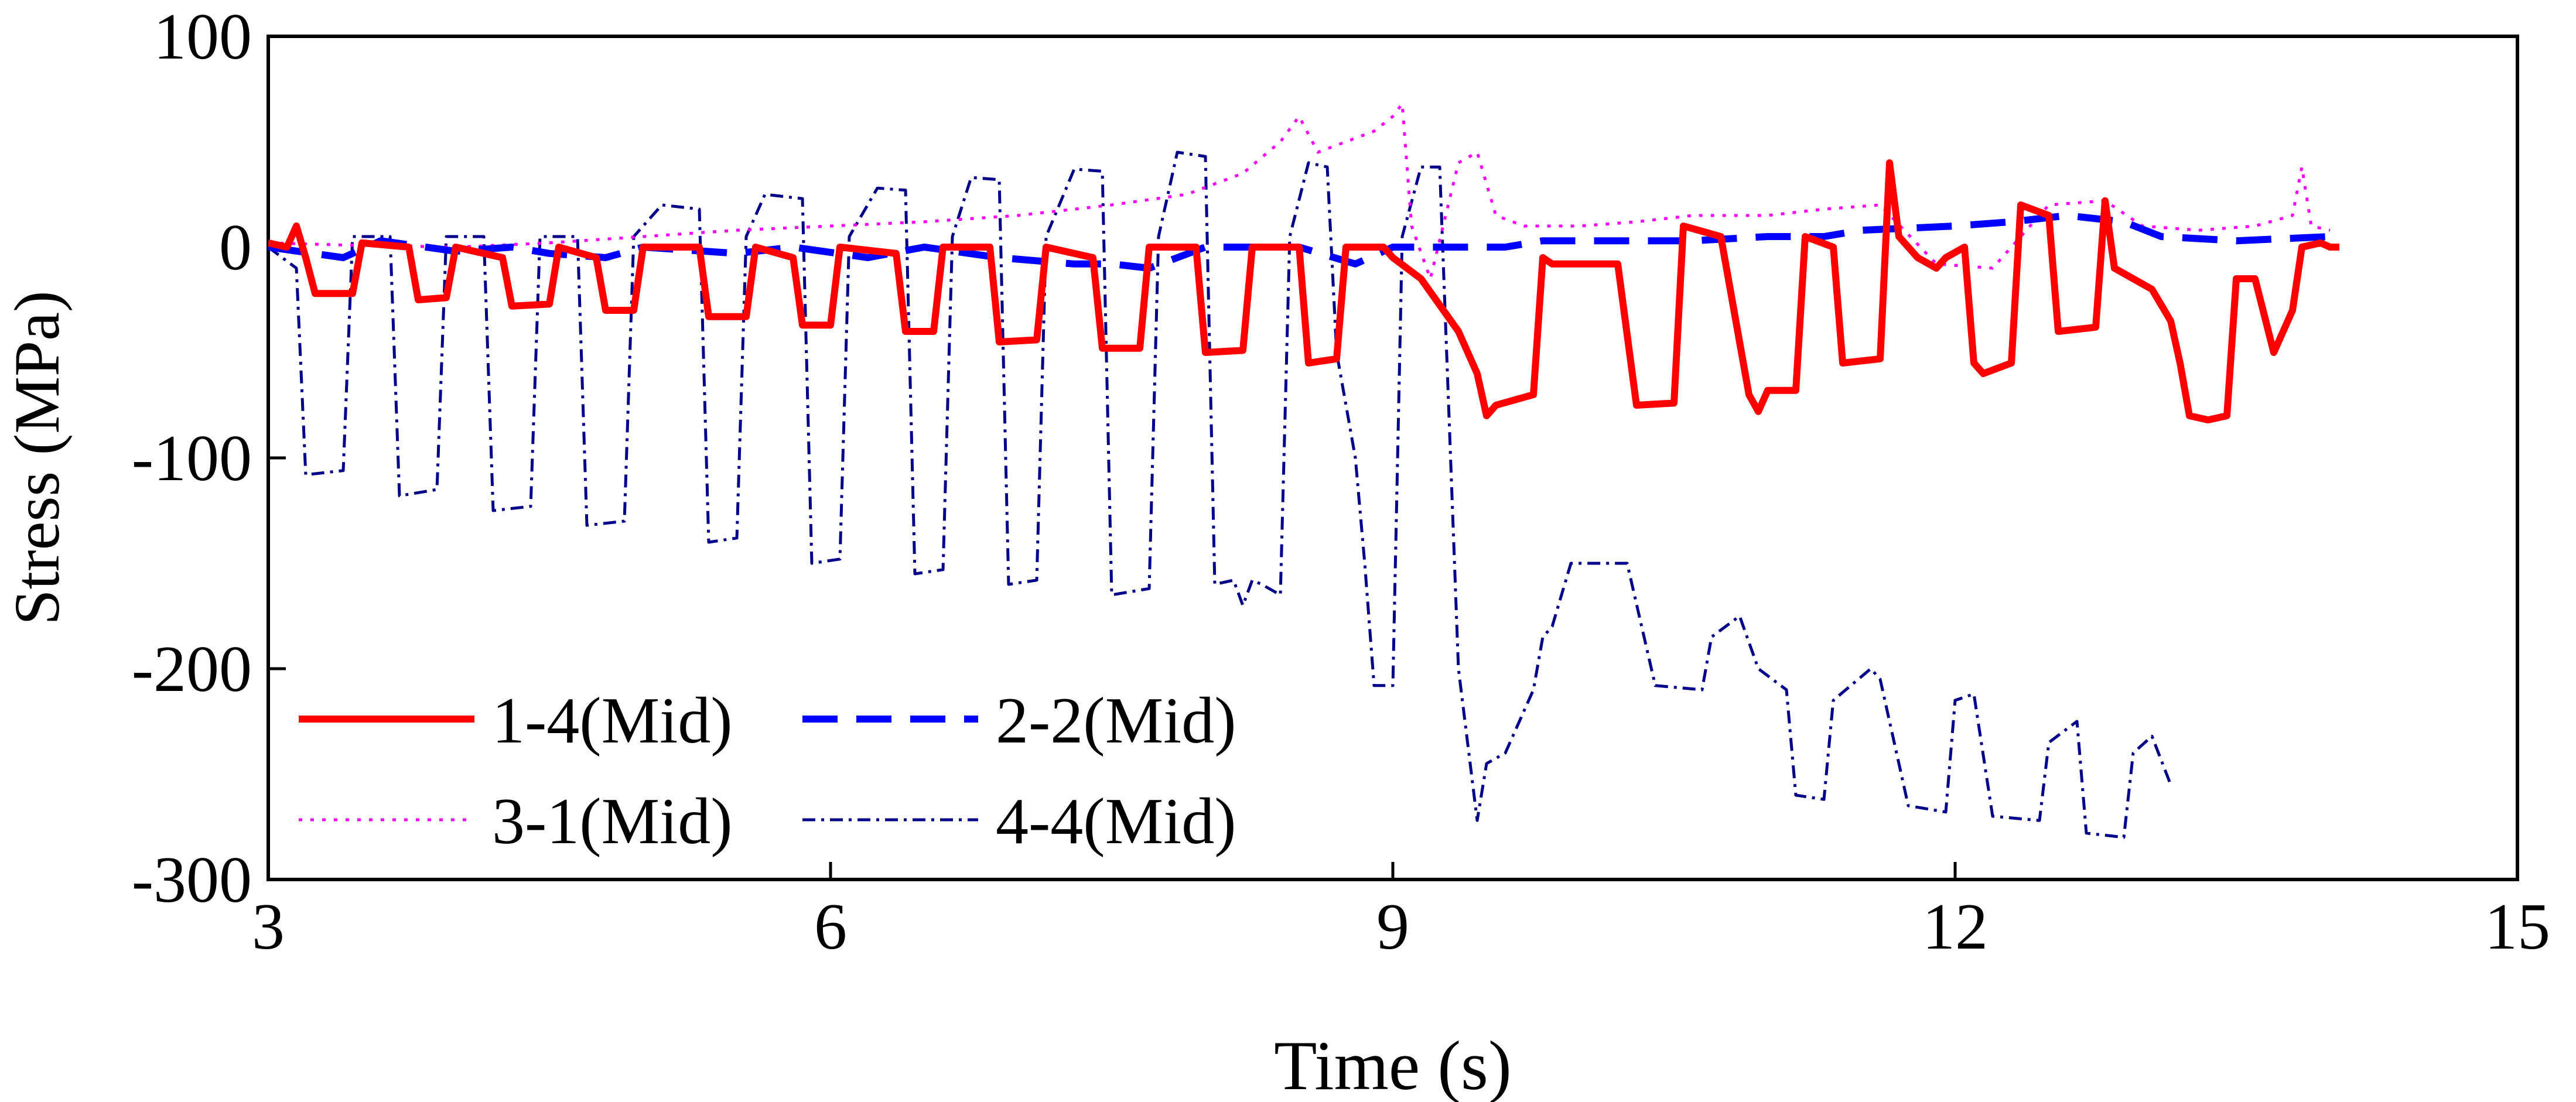  Describe the element at coordinates (1116, 821) in the screenshot. I see `legend-label: 4-4(Mid)` at that location.